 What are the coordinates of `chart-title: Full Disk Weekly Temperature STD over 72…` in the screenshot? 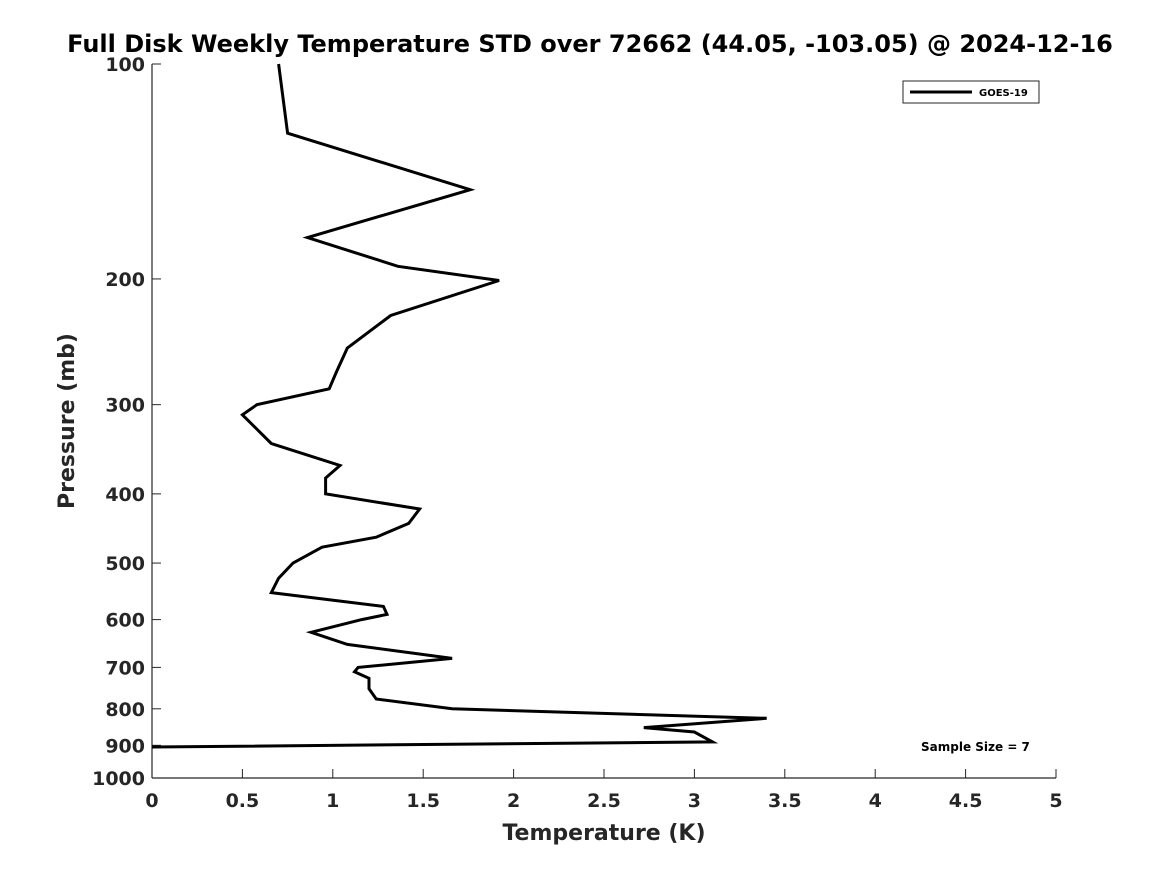 It's located at (590, 44).